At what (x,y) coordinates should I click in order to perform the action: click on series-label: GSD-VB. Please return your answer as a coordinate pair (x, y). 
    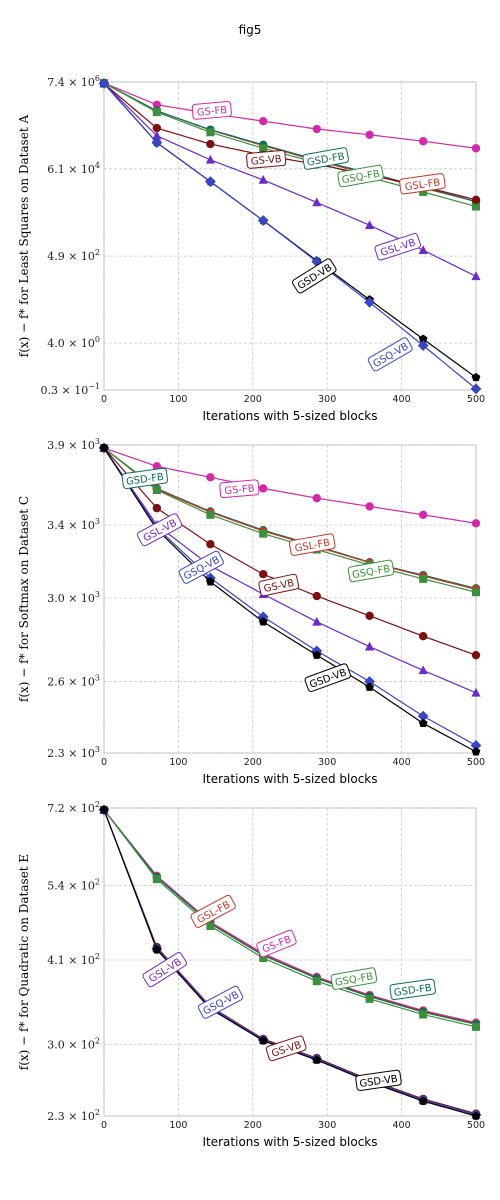
    Looking at the image, I should click on (378, 1080).